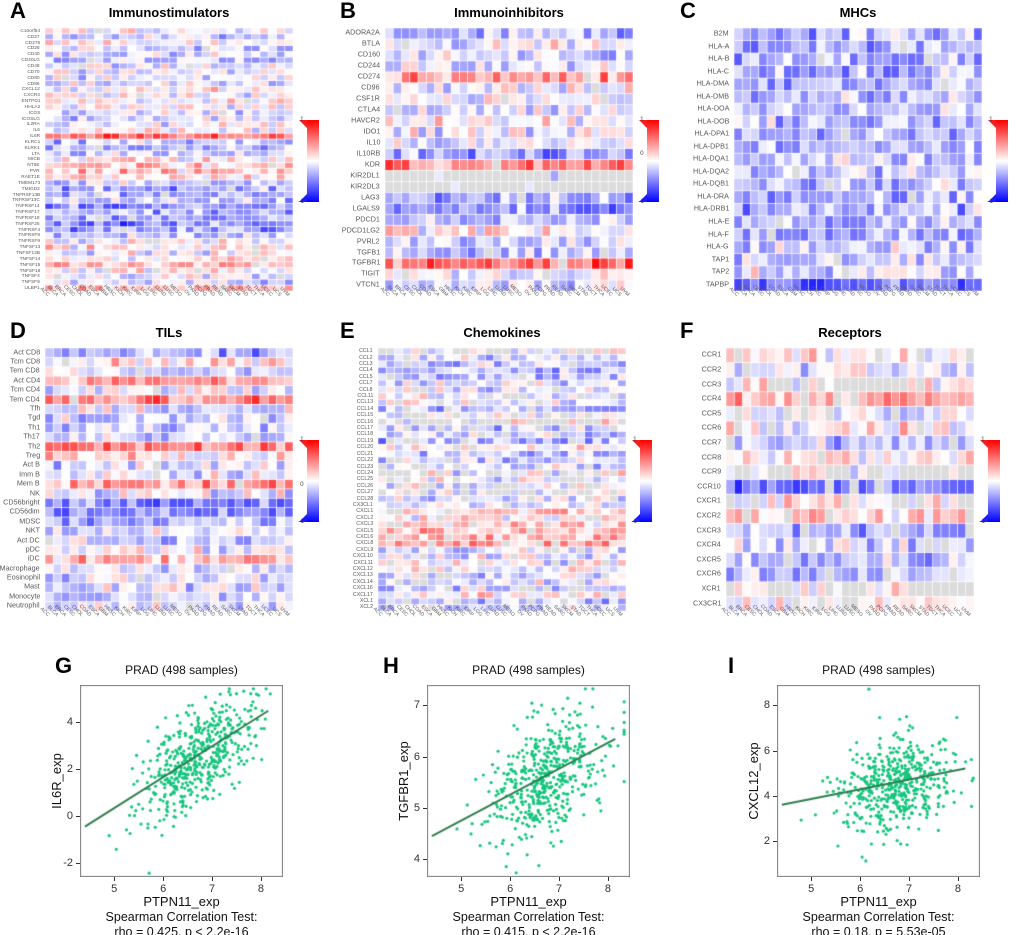 This screenshot has height=935, width=1020. I want to click on row-label: CXCL1, so click(364, 511).